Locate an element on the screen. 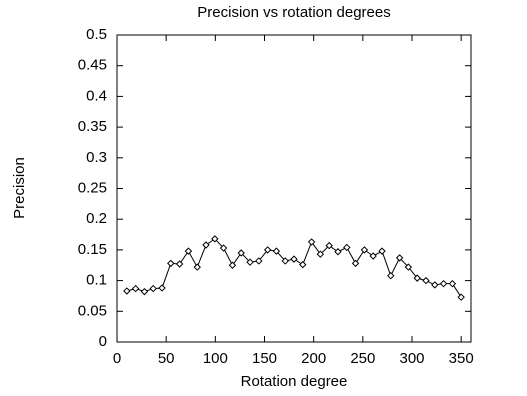 The width and height of the screenshot is (527, 396). y-tick-label: 0.5 is located at coordinates (96, 34).